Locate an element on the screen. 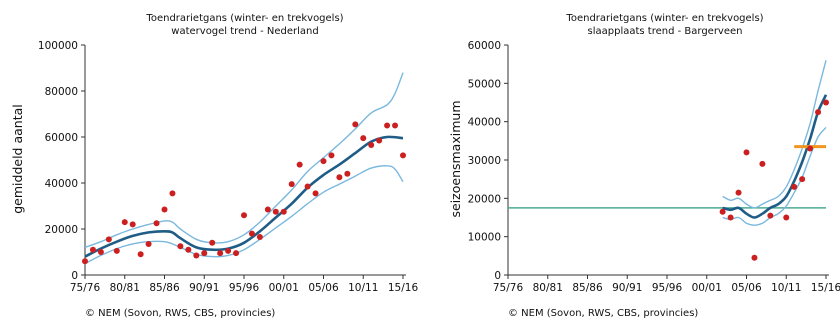  y-tick-label: 100000 is located at coordinates (58, 46).